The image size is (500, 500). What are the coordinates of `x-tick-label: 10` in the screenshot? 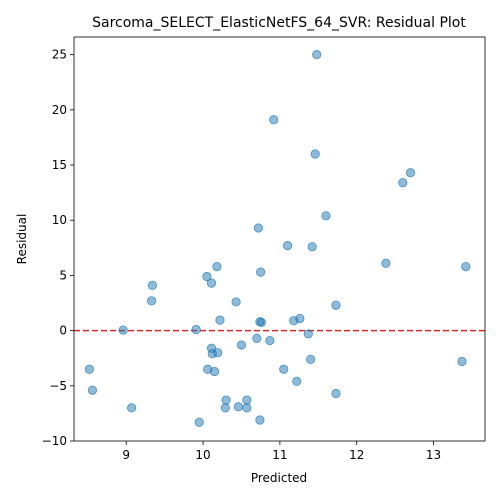 It's located at (202, 455).